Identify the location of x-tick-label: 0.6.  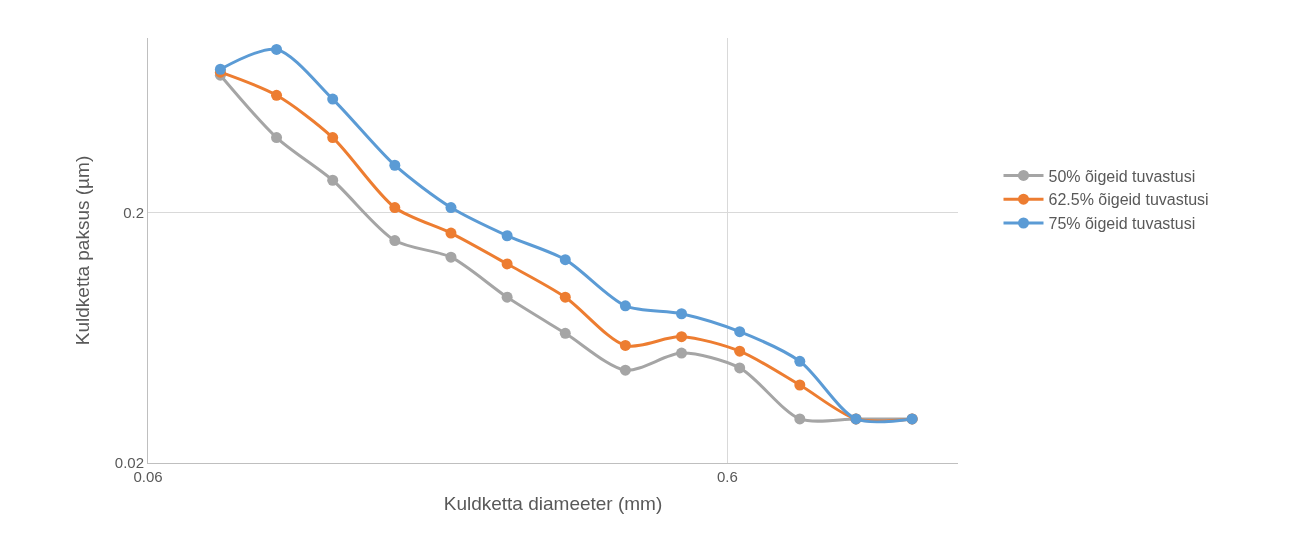
(727, 476).